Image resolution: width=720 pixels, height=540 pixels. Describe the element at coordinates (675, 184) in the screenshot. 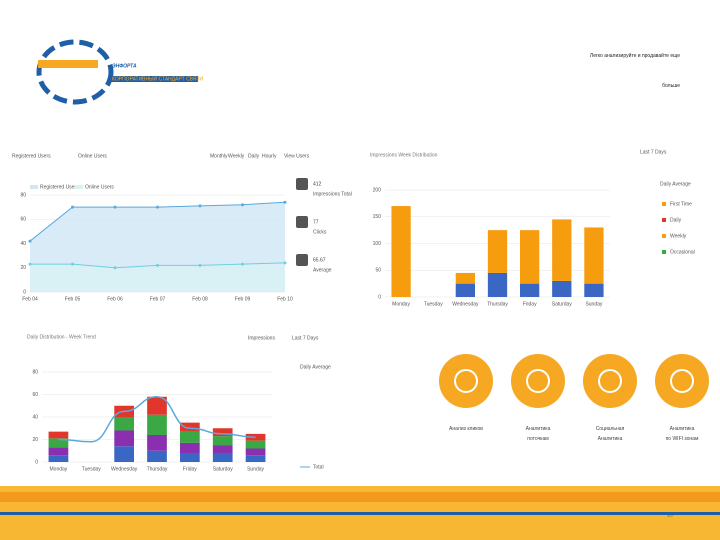

I see `legend-title: Daily Average` at that location.